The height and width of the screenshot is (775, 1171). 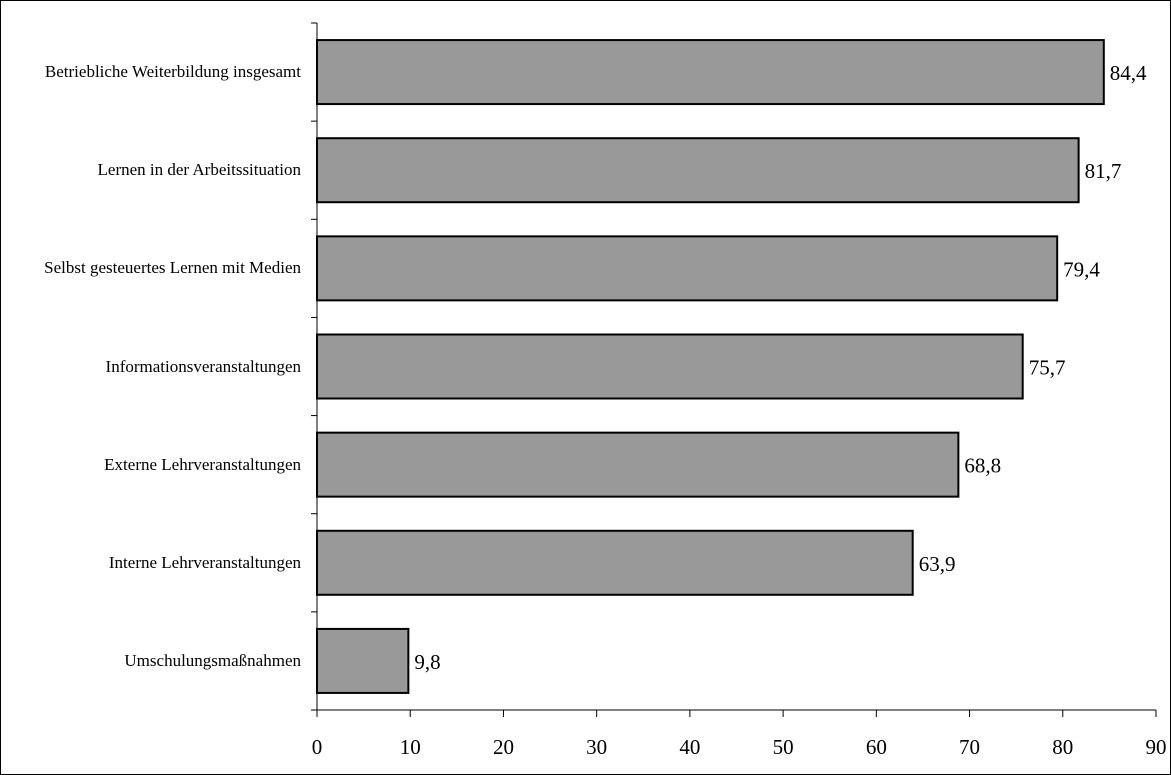 What do you see at coordinates (689, 747) in the screenshot?
I see `x-tick-label: 40` at bounding box center [689, 747].